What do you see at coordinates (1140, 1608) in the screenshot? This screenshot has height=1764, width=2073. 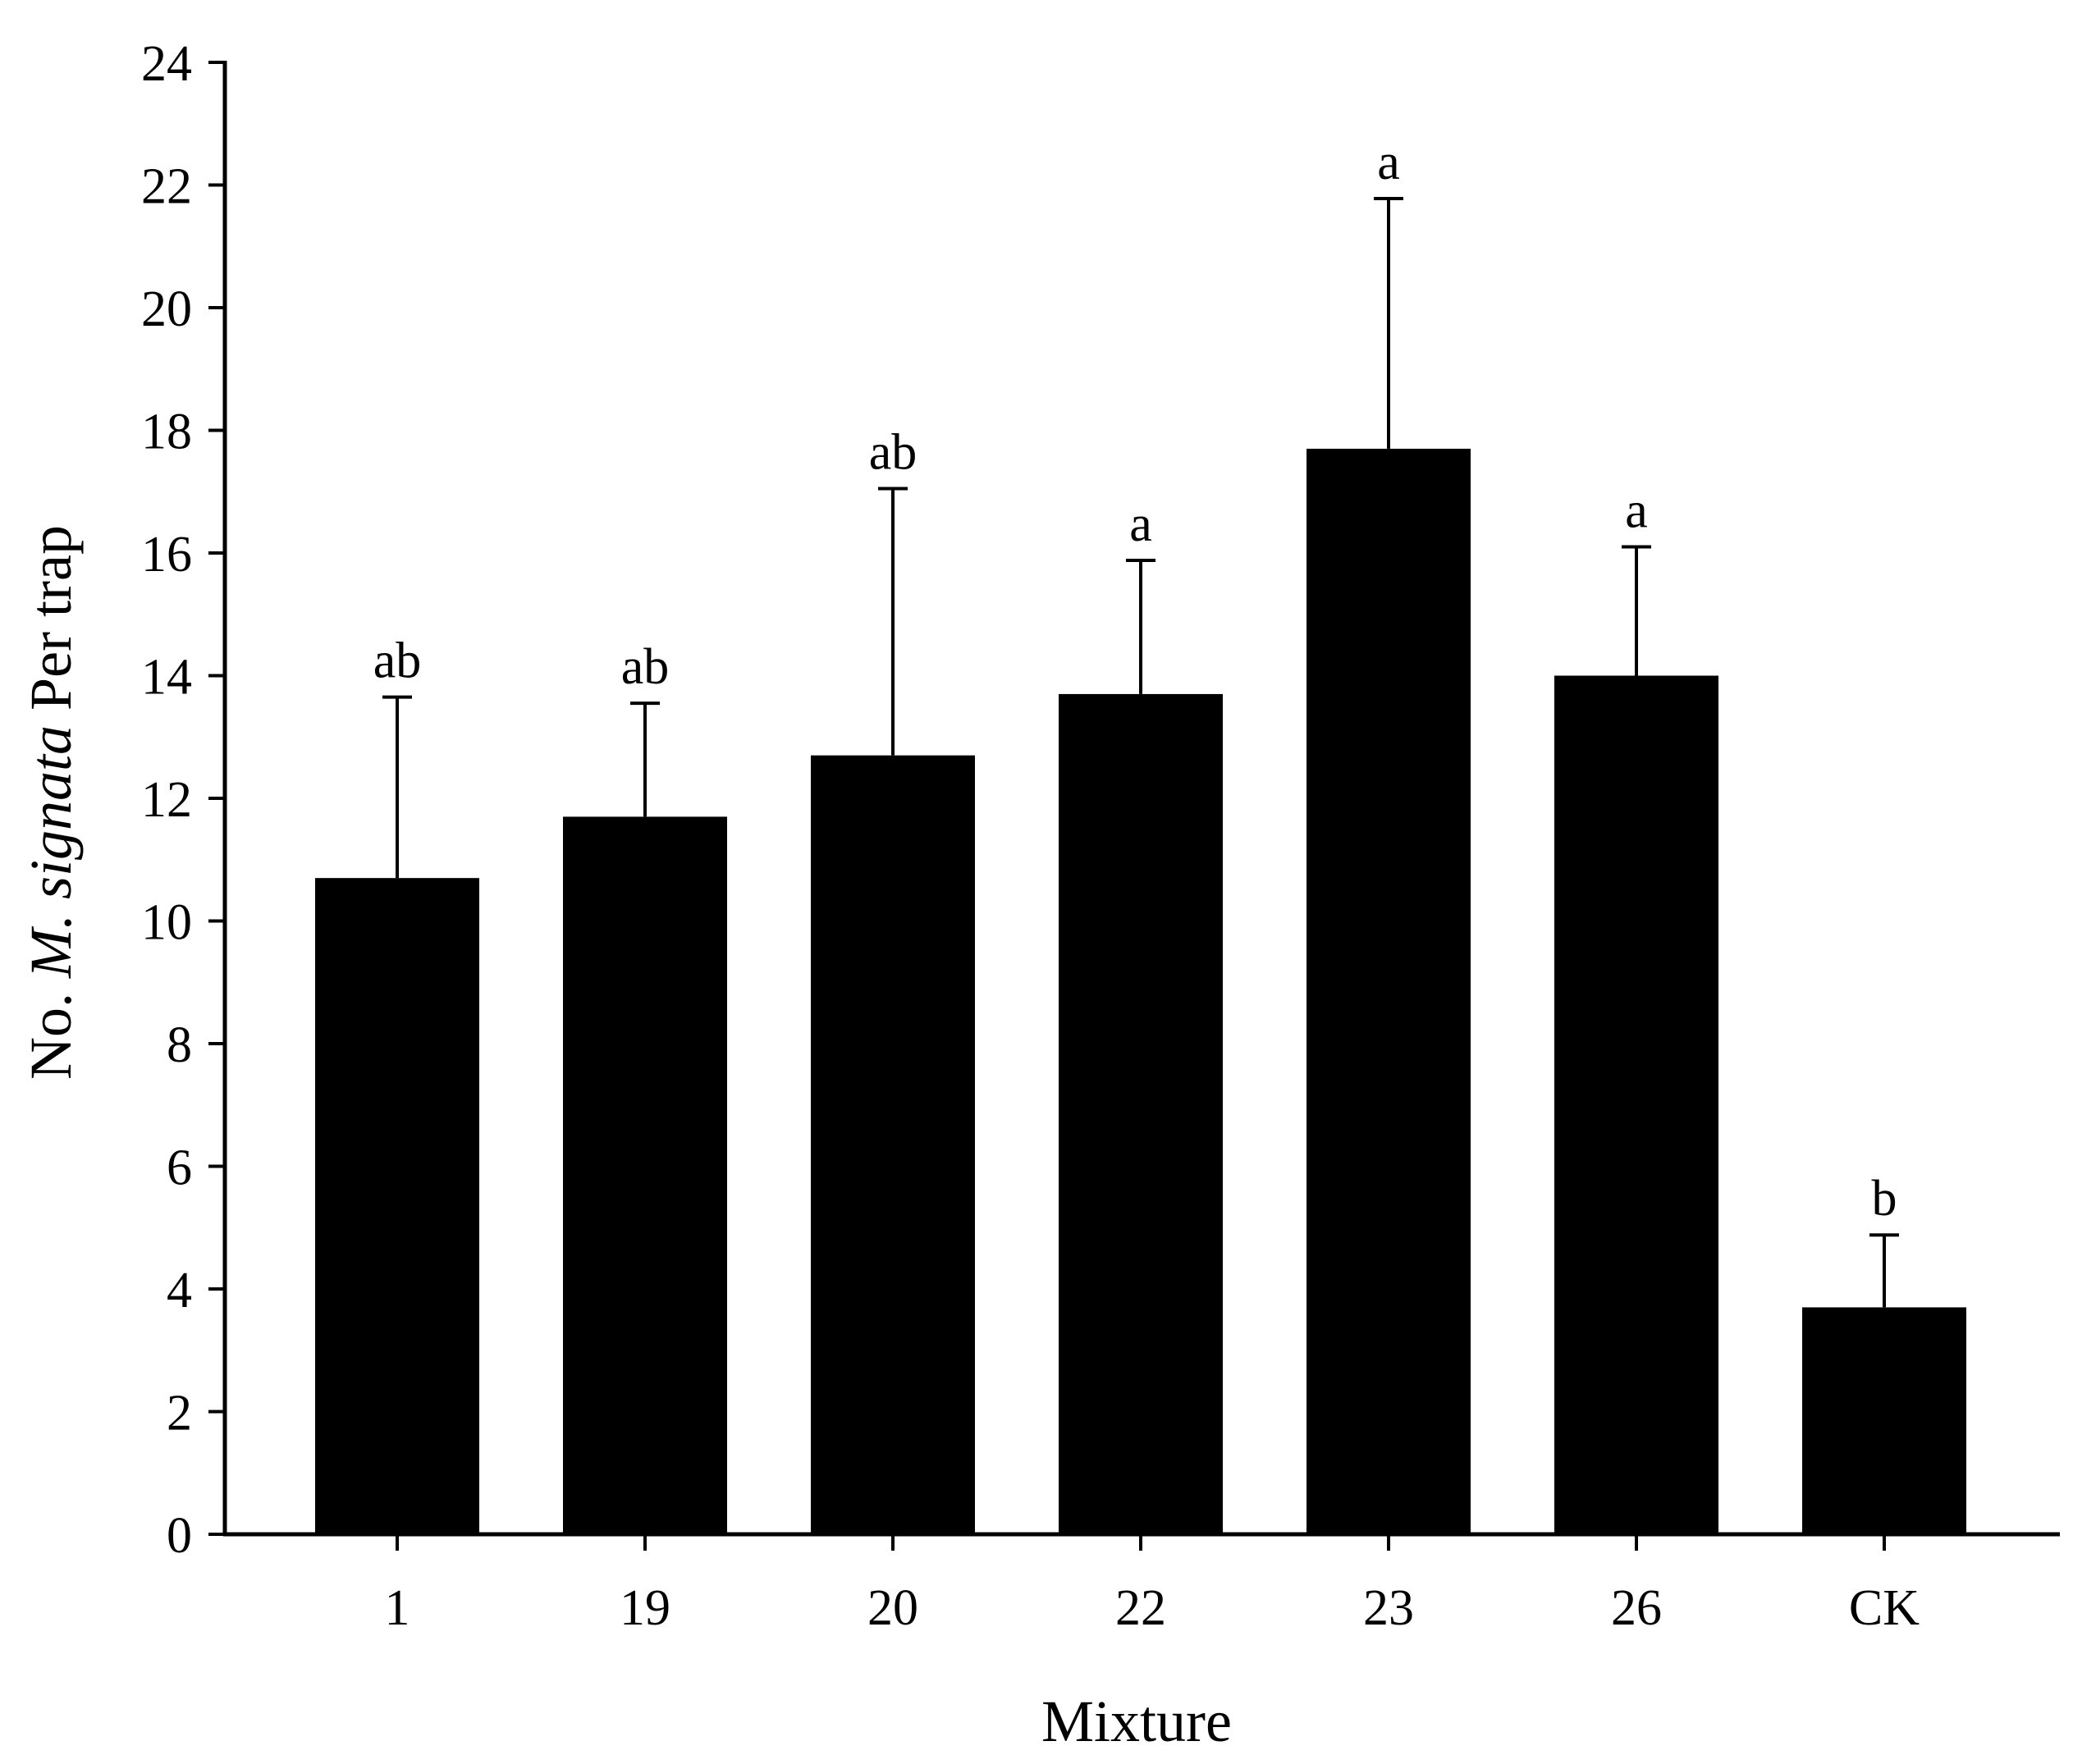 I see `x-tick-label: 22` at bounding box center [1140, 1608].